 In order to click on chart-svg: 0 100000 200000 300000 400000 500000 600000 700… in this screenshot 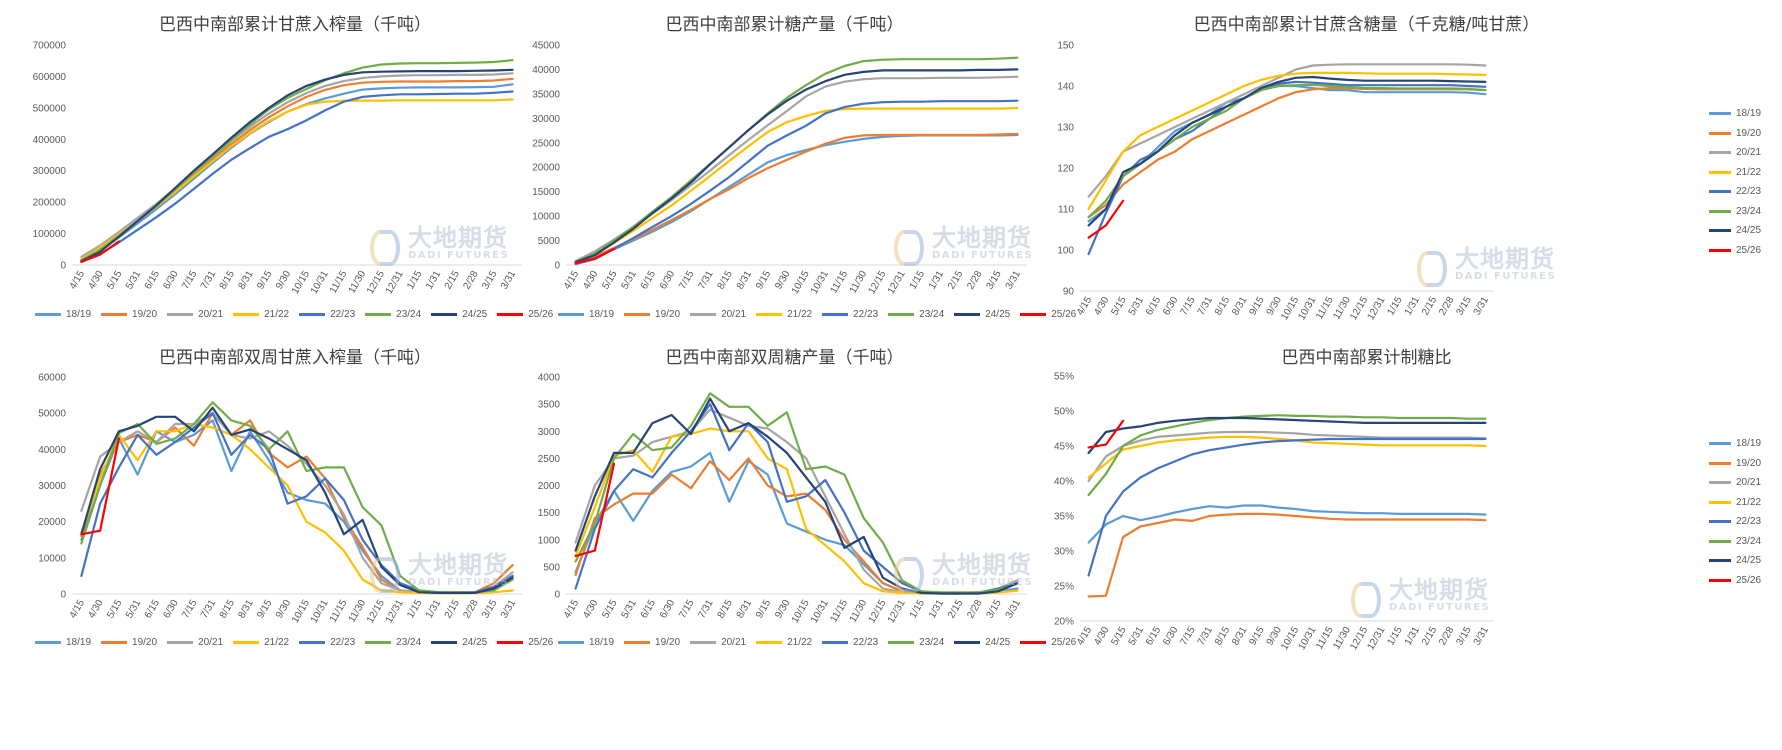, I will do `click(277, 169)`.